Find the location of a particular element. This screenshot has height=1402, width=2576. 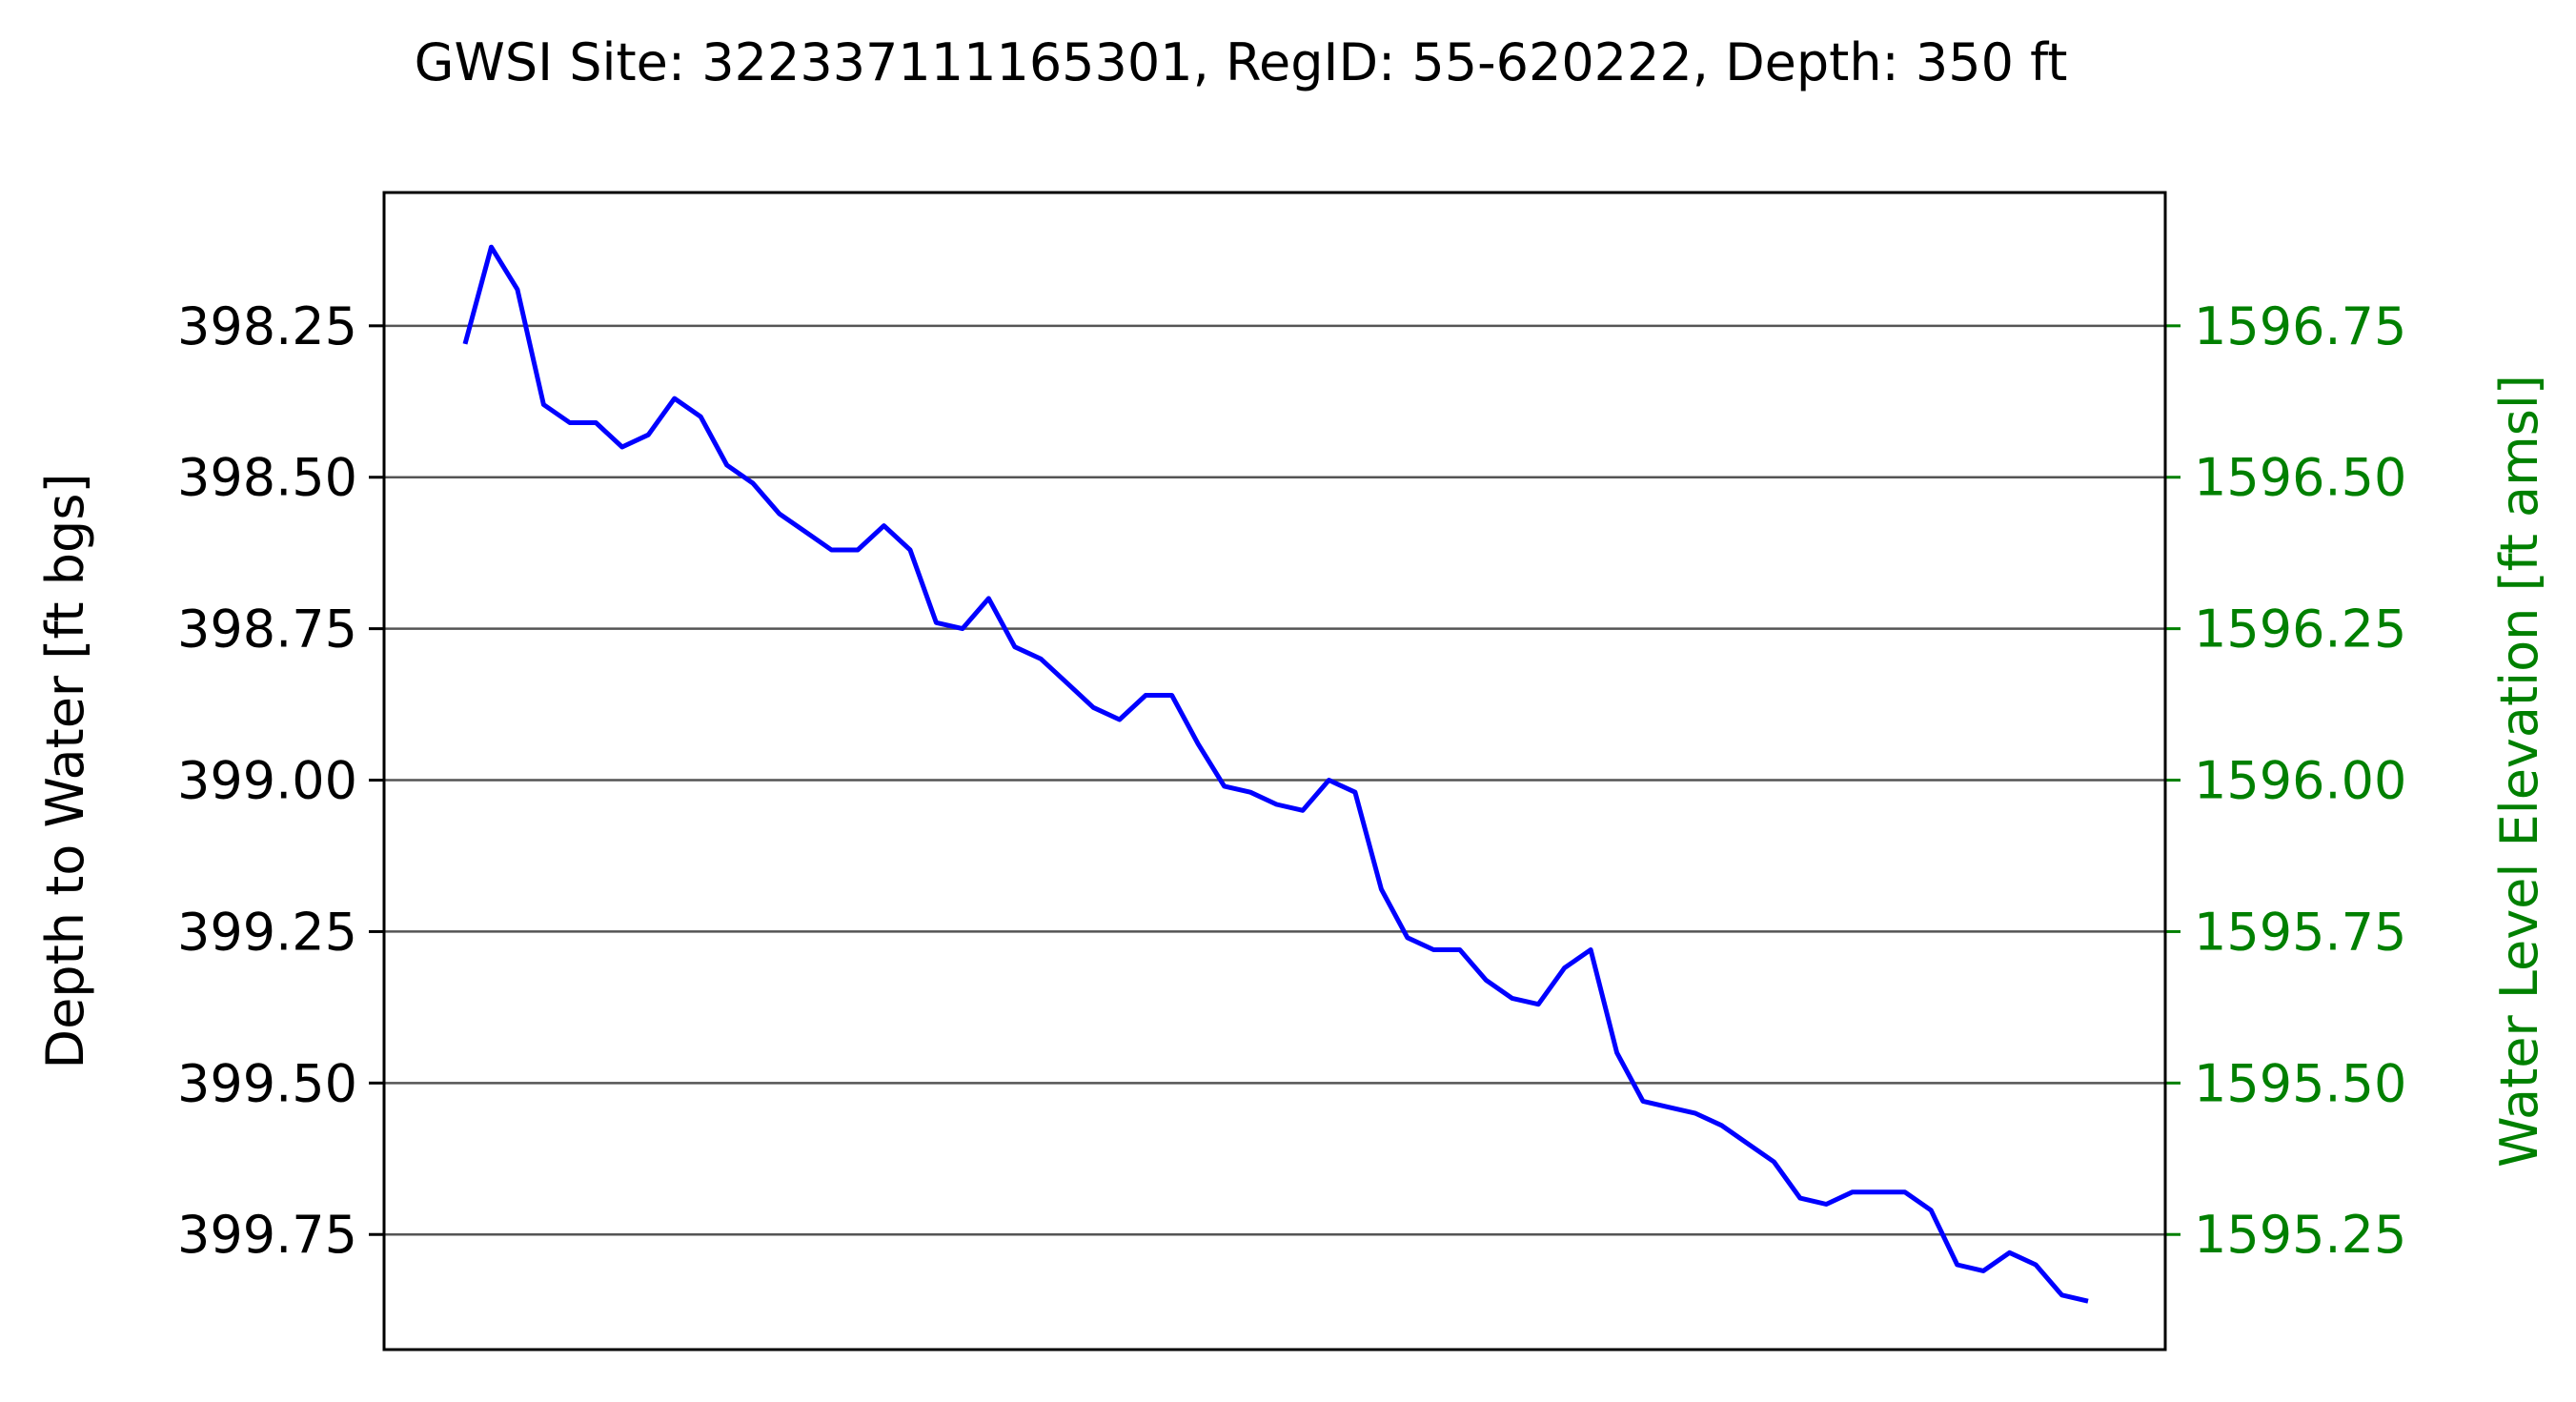

right-tick-label: 1596.25 is located at coordinates (2300, 630).